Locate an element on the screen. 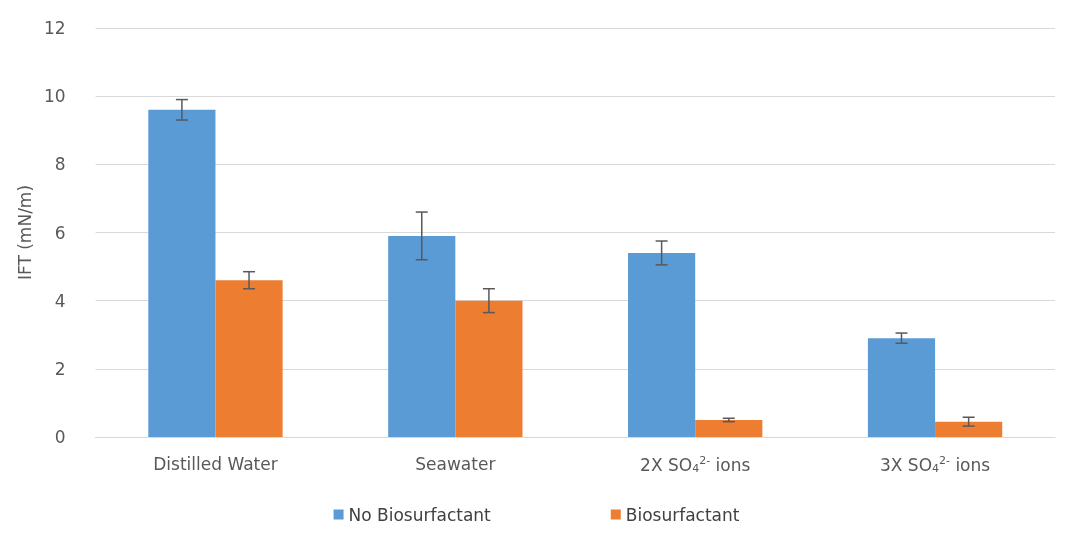  y-axis-title: IFT (mN/m) is located at coordinates (24, 232).